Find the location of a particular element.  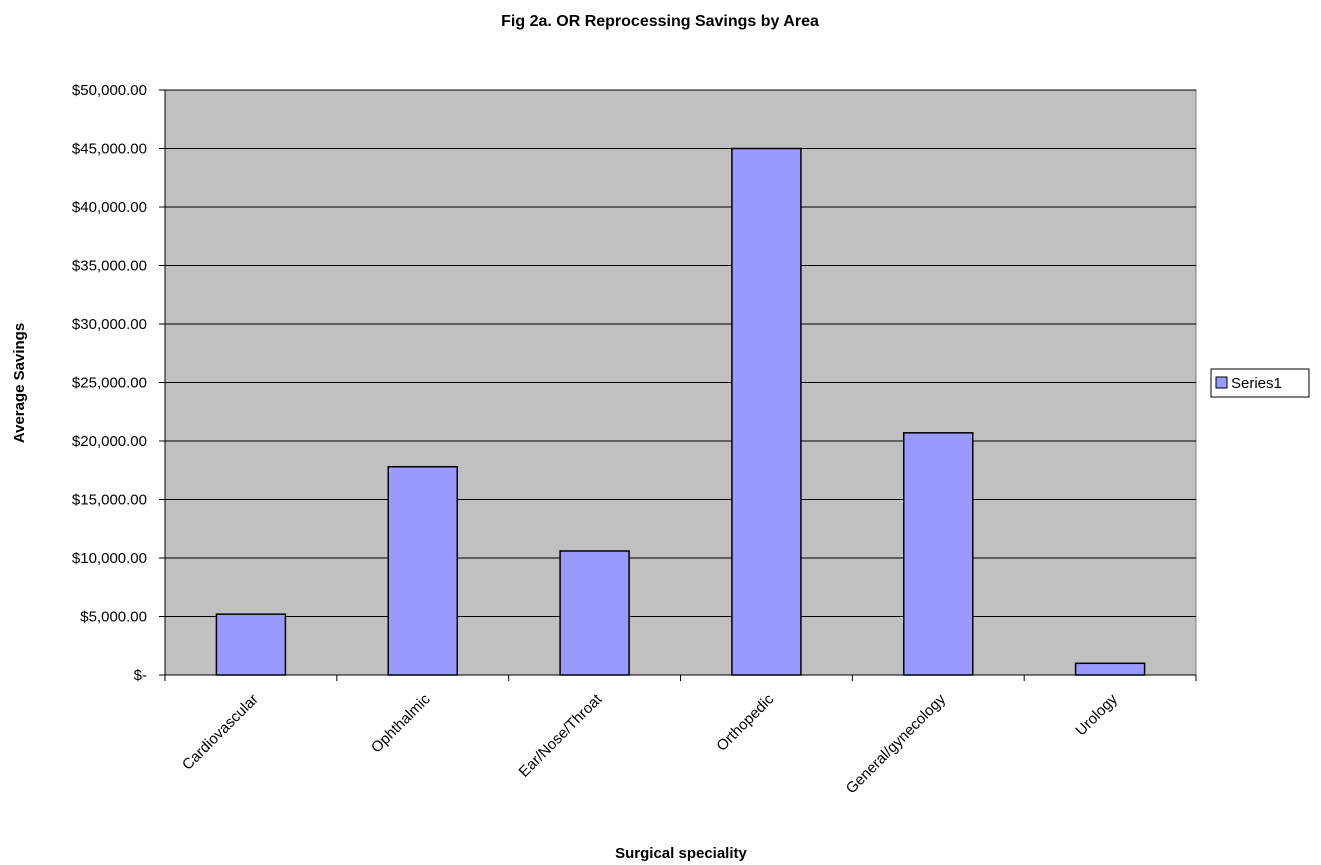

x-tick-label: Urology is located at coordinates (1096, 714).